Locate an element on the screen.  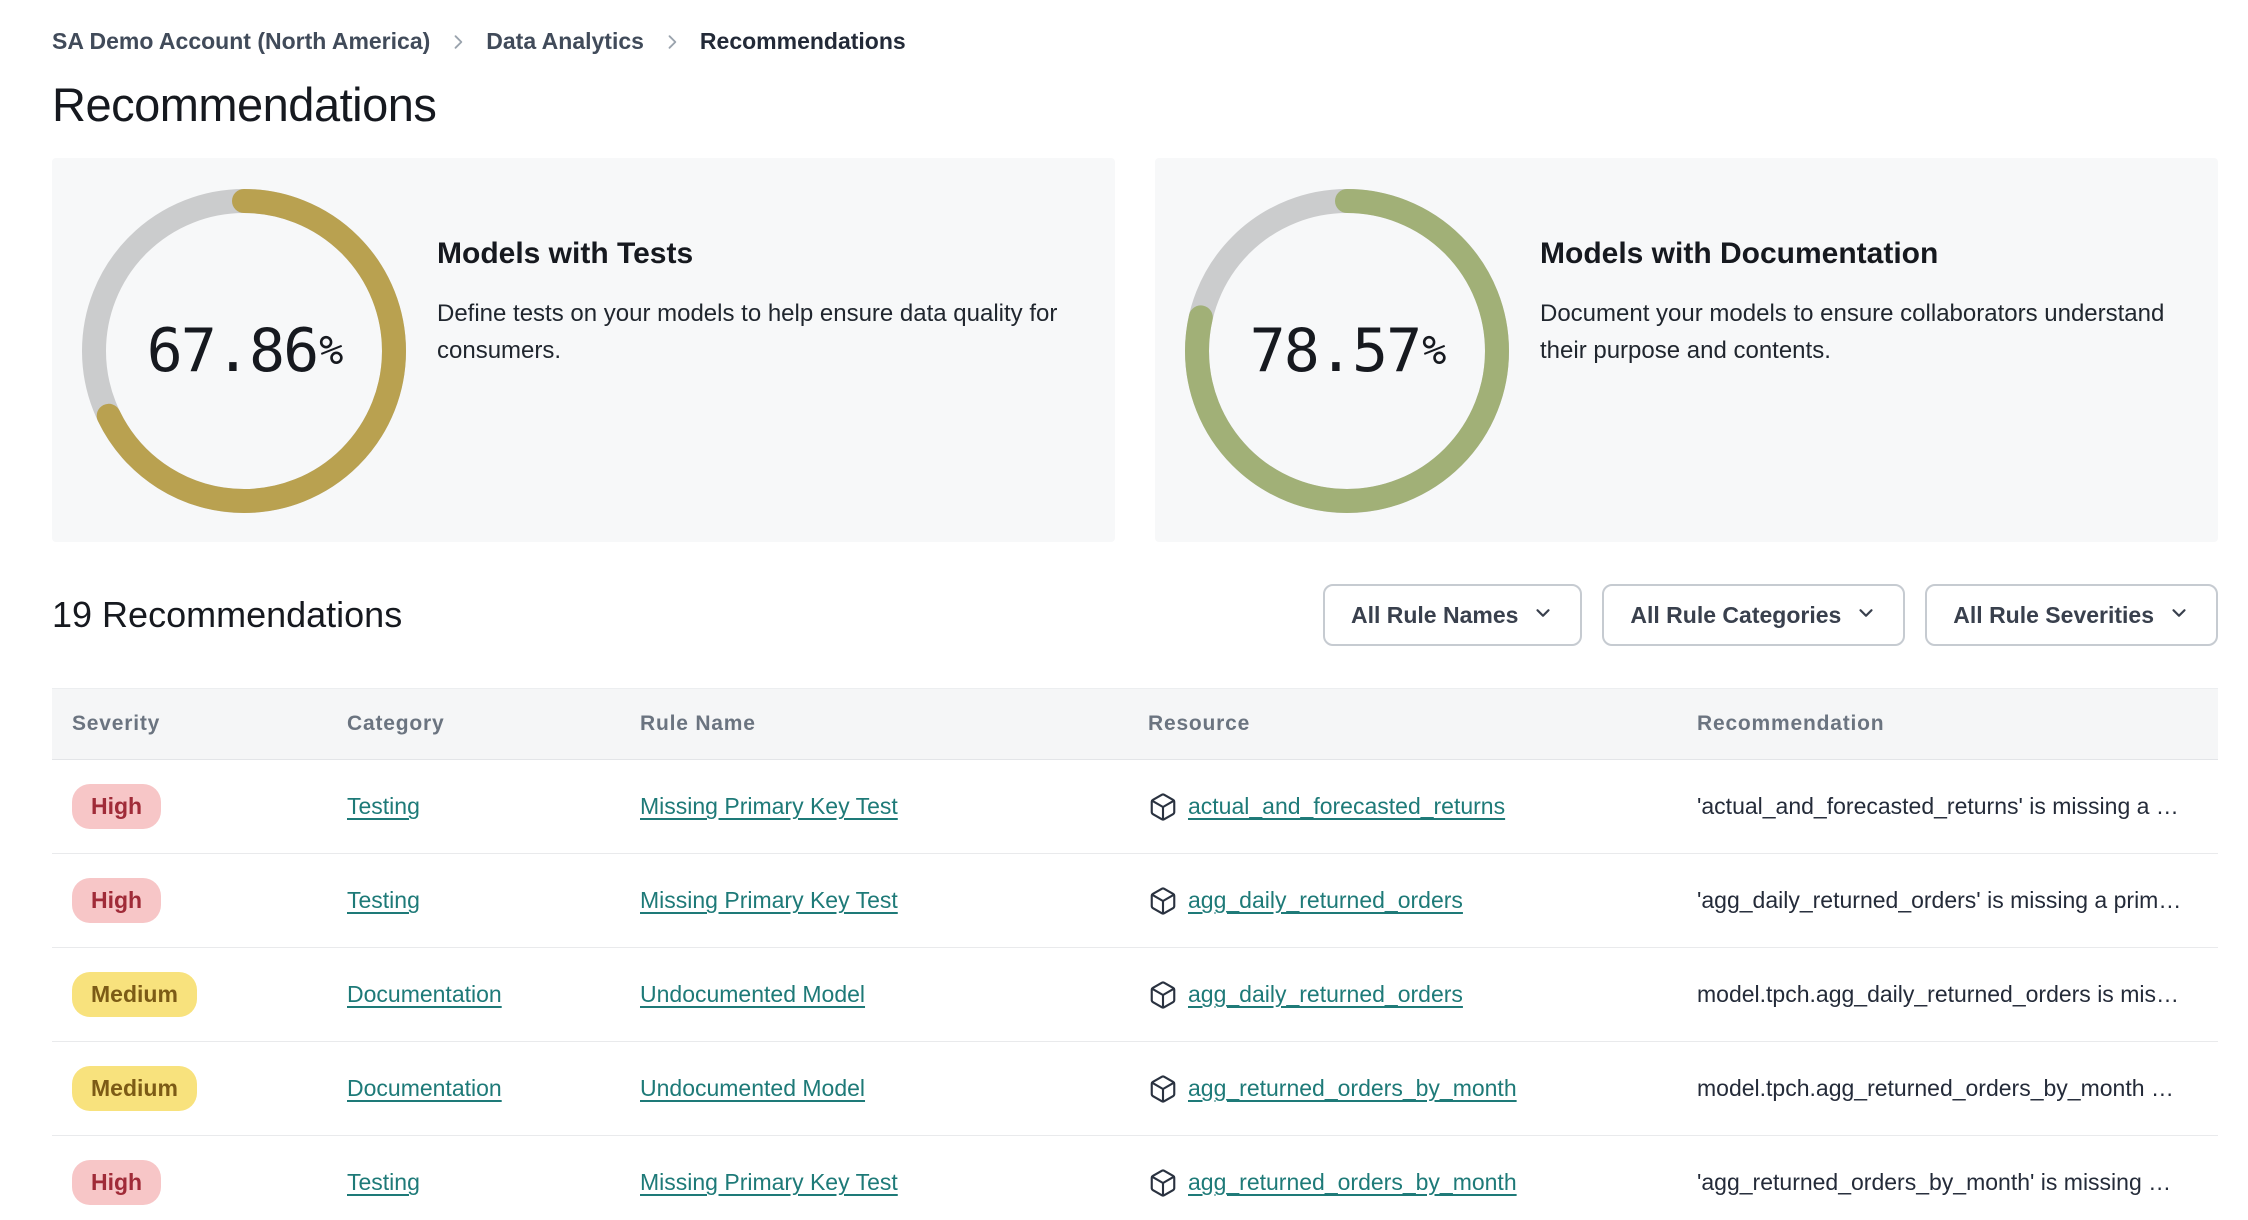
rule-severities-filter-dropdown: All Rule Severities is located at coordinates (2071, 615).